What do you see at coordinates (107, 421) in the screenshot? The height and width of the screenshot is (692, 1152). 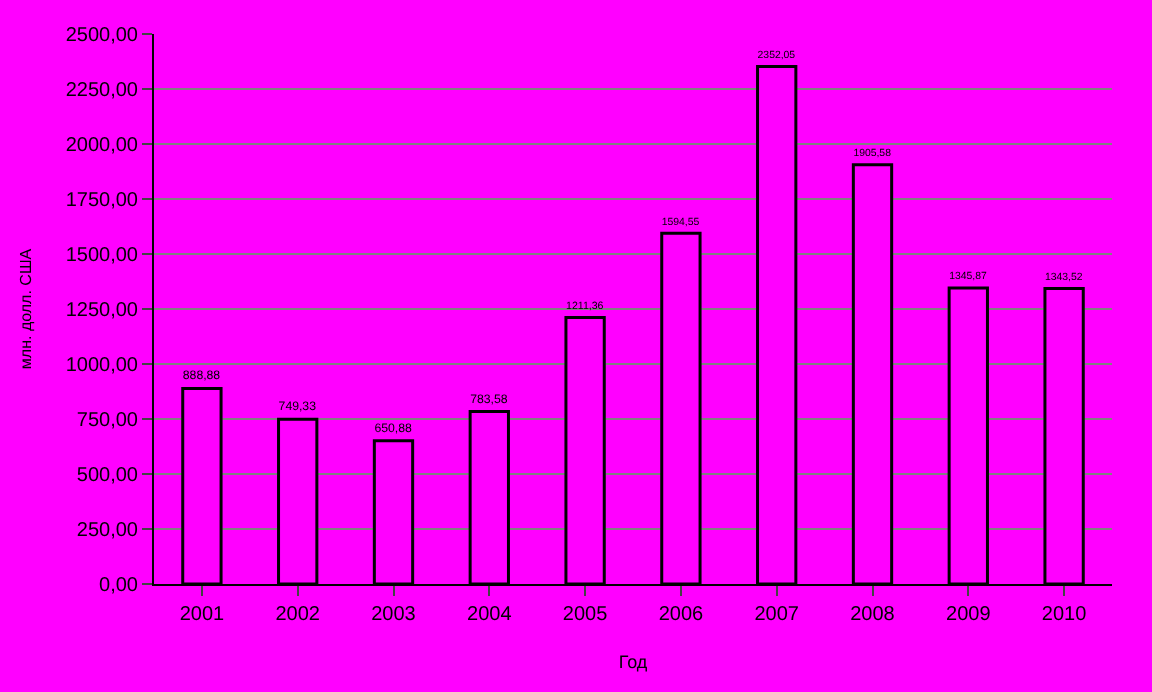 I see `y-tick-label: 750,00` at bounding box center [107, 421].